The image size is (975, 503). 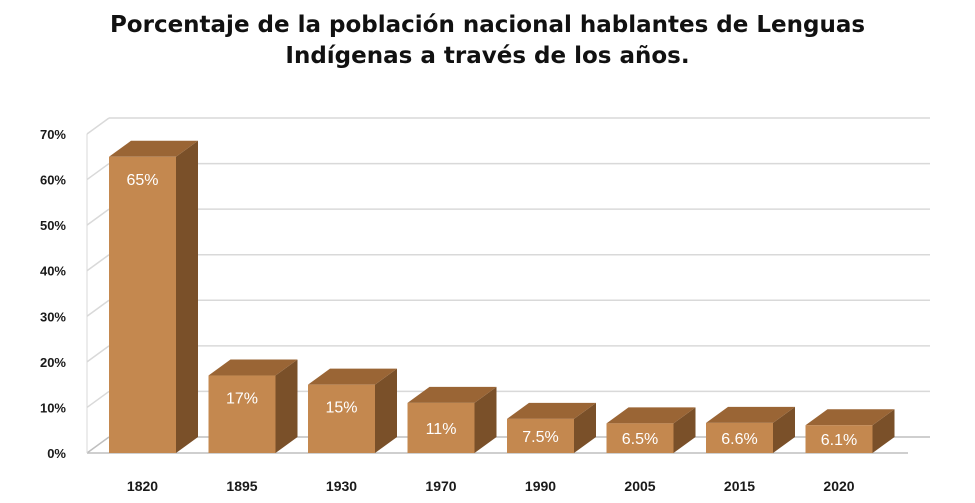 What do you see at coordinates (53, 134) in the screenshot?
I see `y-tick-label: 70%` at bounding box center [53, 134].